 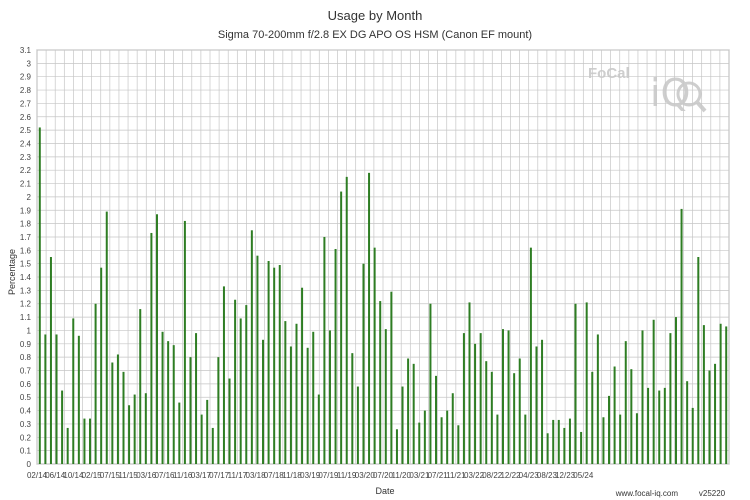 What do you see at coordinates (609, 73) in the screenshot?
I see `watermark-brand-text: FoCal` at bounding box center [609, 73].